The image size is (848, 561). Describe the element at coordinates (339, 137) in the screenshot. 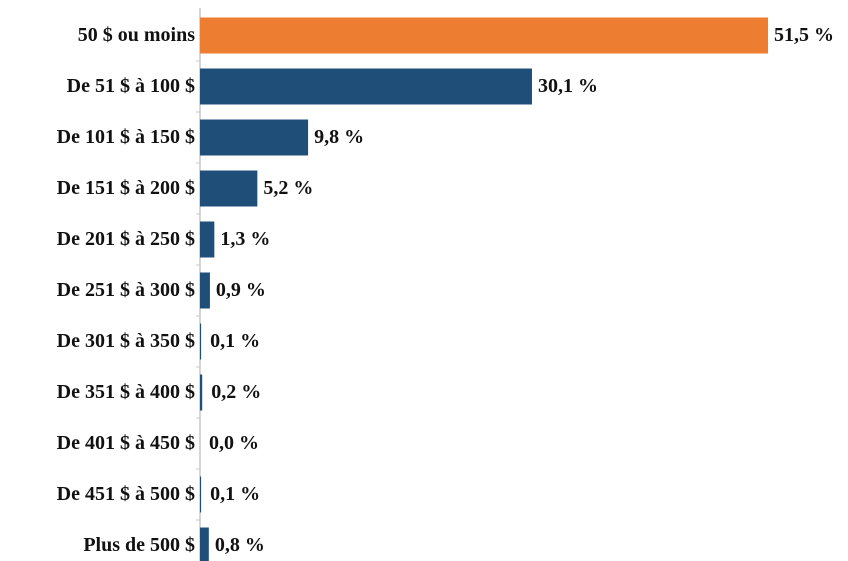

I see `value-label: 9,8 %` at that location.